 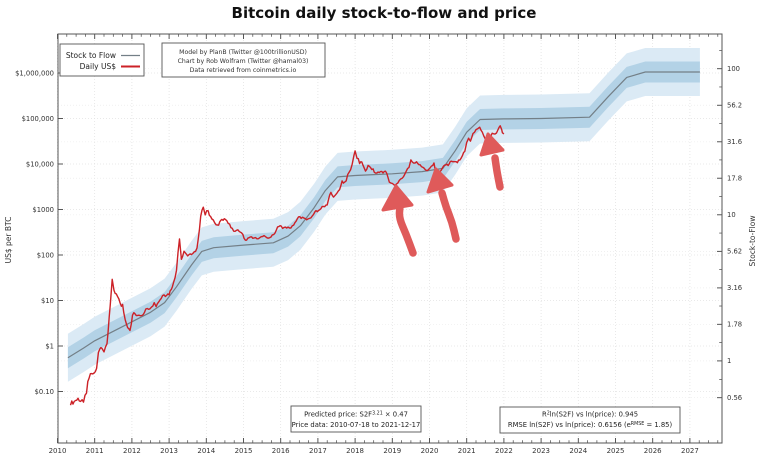 I want to click on x-tick-label: 2013, so click(x=169, y=451).